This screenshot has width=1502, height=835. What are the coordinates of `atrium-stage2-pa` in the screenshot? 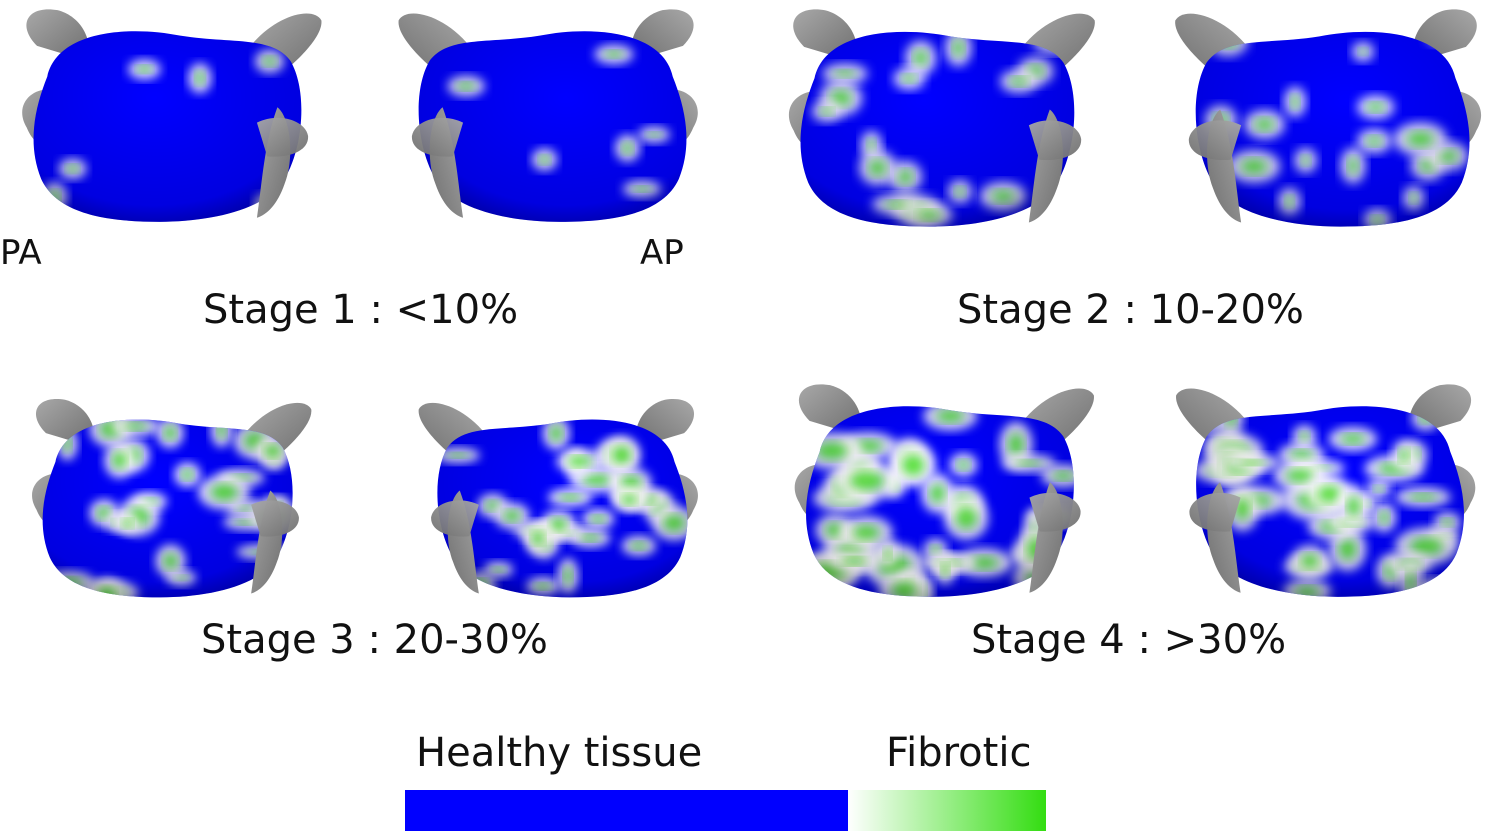 It's located at (940, 120).